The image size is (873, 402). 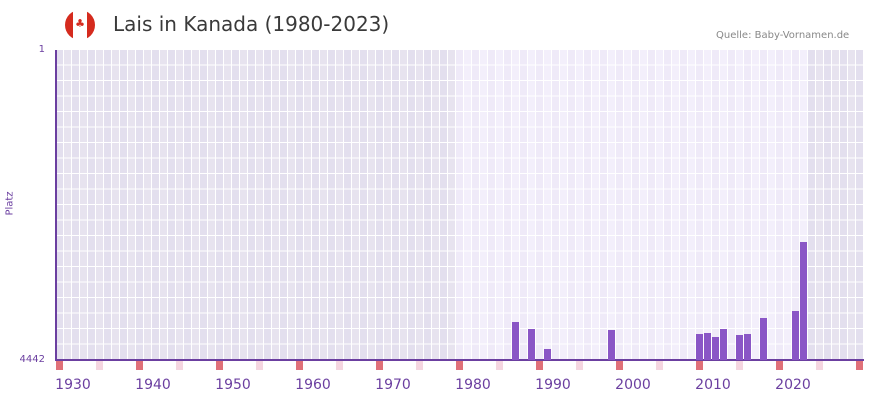 What do you see at coordinates (393, 385) in the screenshot?
I see `x-tick: 1970` at bounding box center [393, 385].